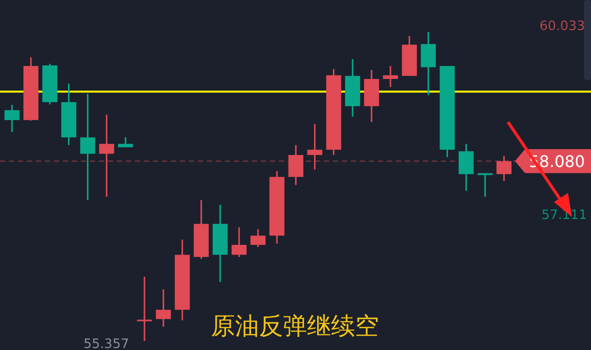 The image size is (591, 350). Describe the element at coordinates (295, 326) in the screenshot. I see `text: 原油反弹继续空` at that location.